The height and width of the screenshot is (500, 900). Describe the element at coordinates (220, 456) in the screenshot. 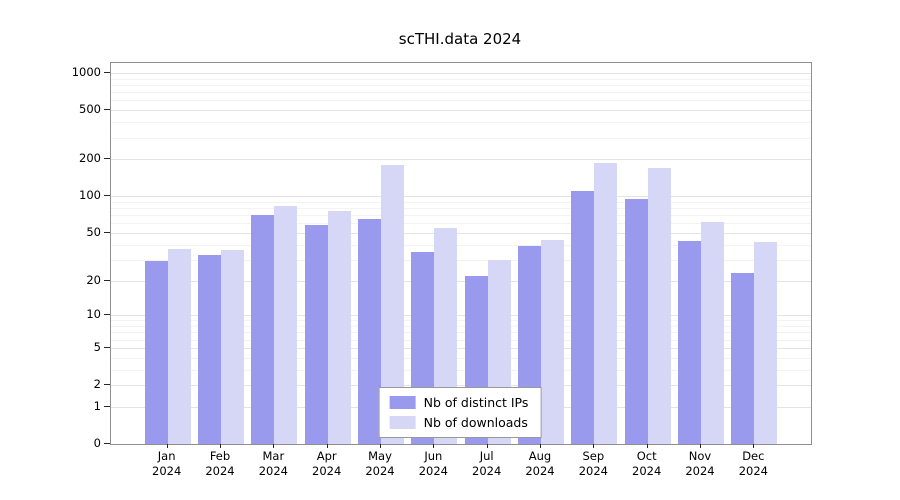

I see `x-tick-month: Feb` at that location.